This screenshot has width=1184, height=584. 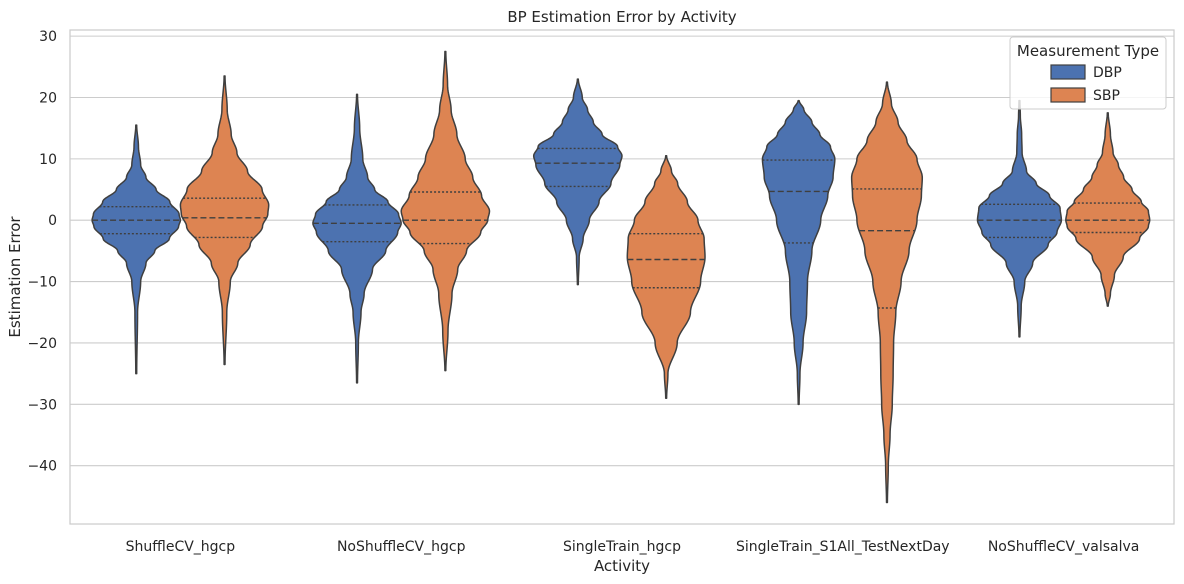 I want to click on y-tick-label: −20, so click(x=42, y=344).